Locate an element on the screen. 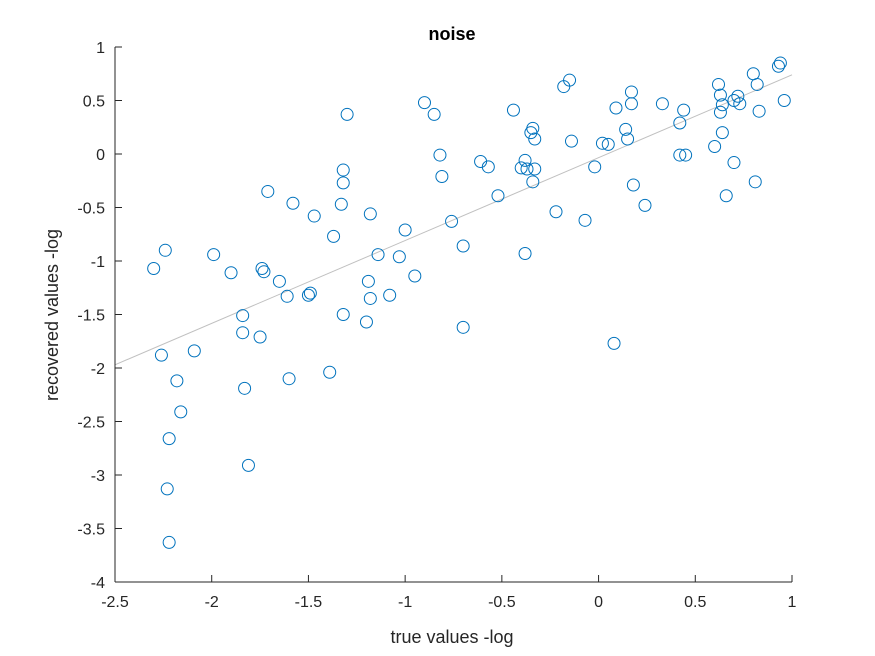 The width and height of the screenshot is (875, 656). y-tick-label: -2 is located at coordinates (98, 369).